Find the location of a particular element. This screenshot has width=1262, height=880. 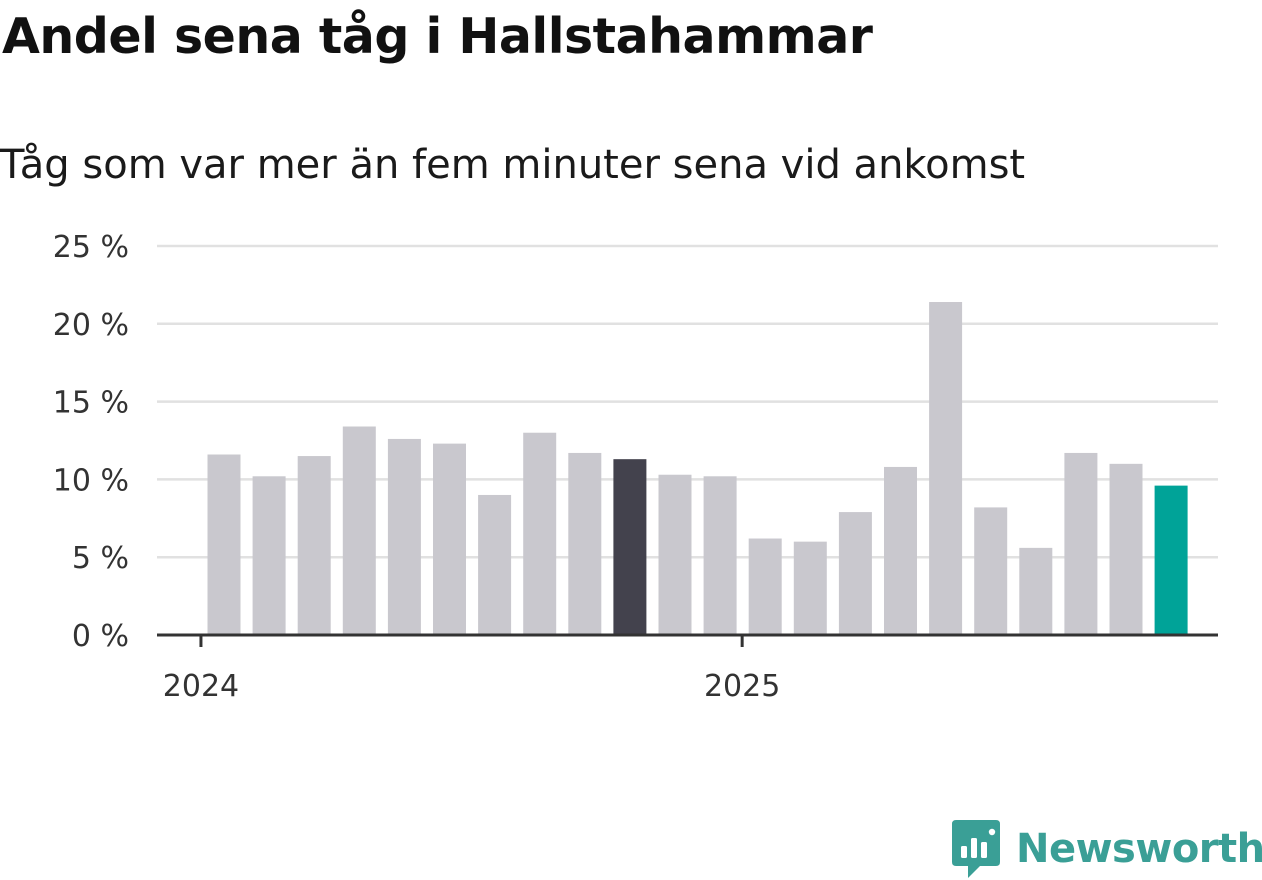

newsworthy-logo: Newsworthy is located at coordinates (1106, 849).